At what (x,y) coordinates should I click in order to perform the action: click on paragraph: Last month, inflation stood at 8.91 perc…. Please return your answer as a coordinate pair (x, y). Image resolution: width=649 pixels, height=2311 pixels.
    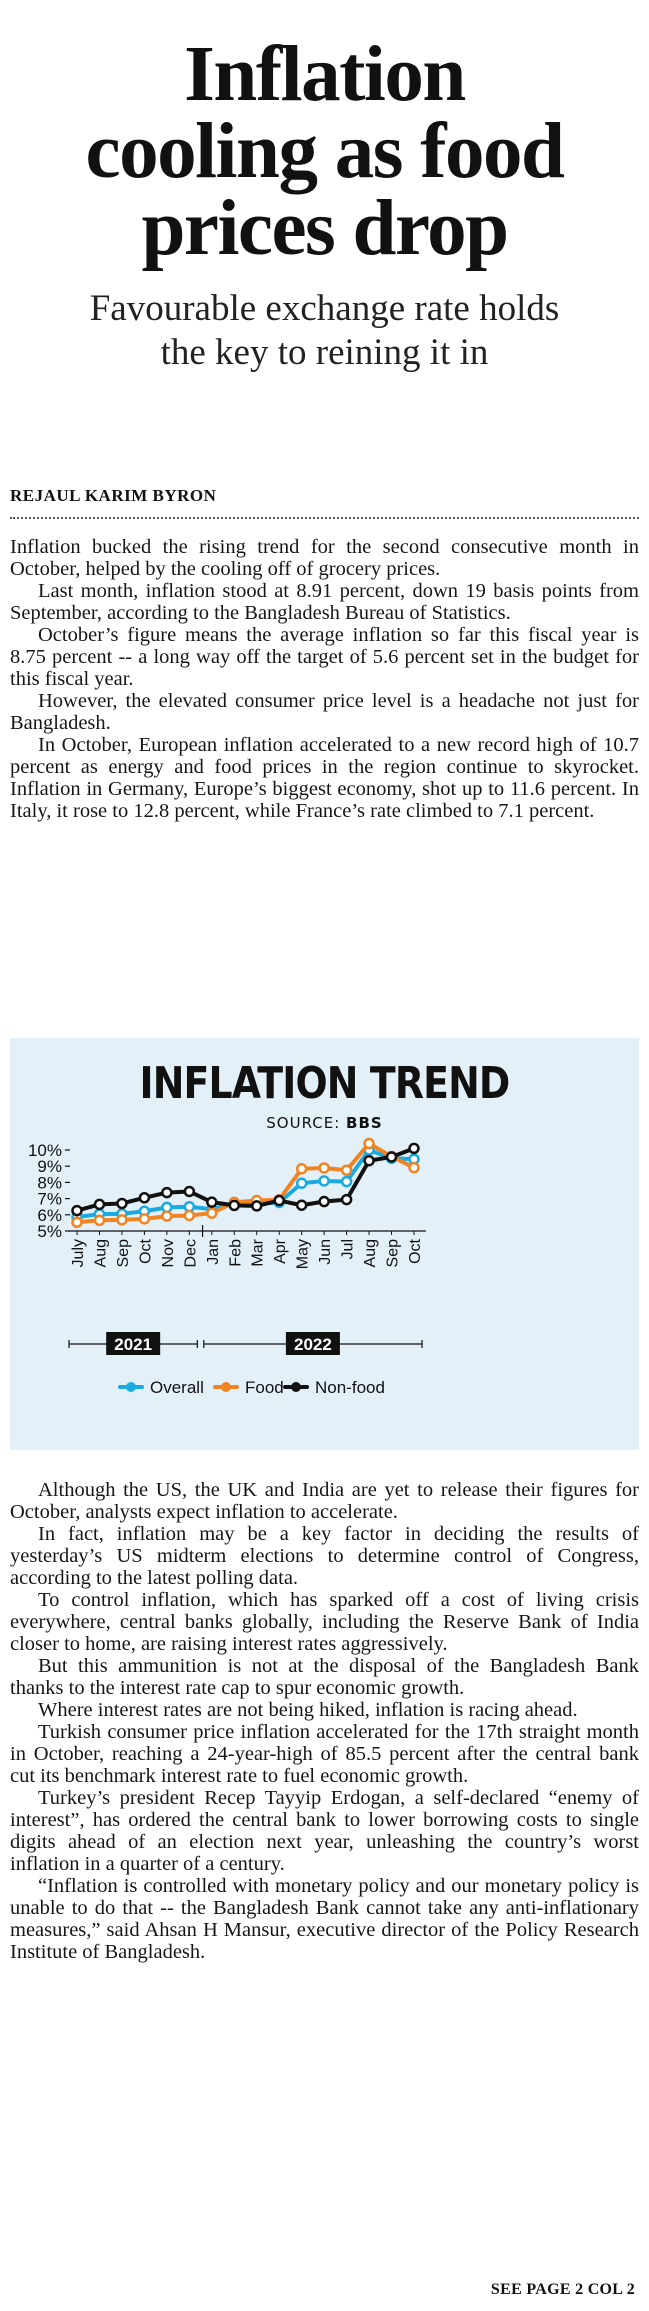
    Looking at the image, I should click on (324, 602).